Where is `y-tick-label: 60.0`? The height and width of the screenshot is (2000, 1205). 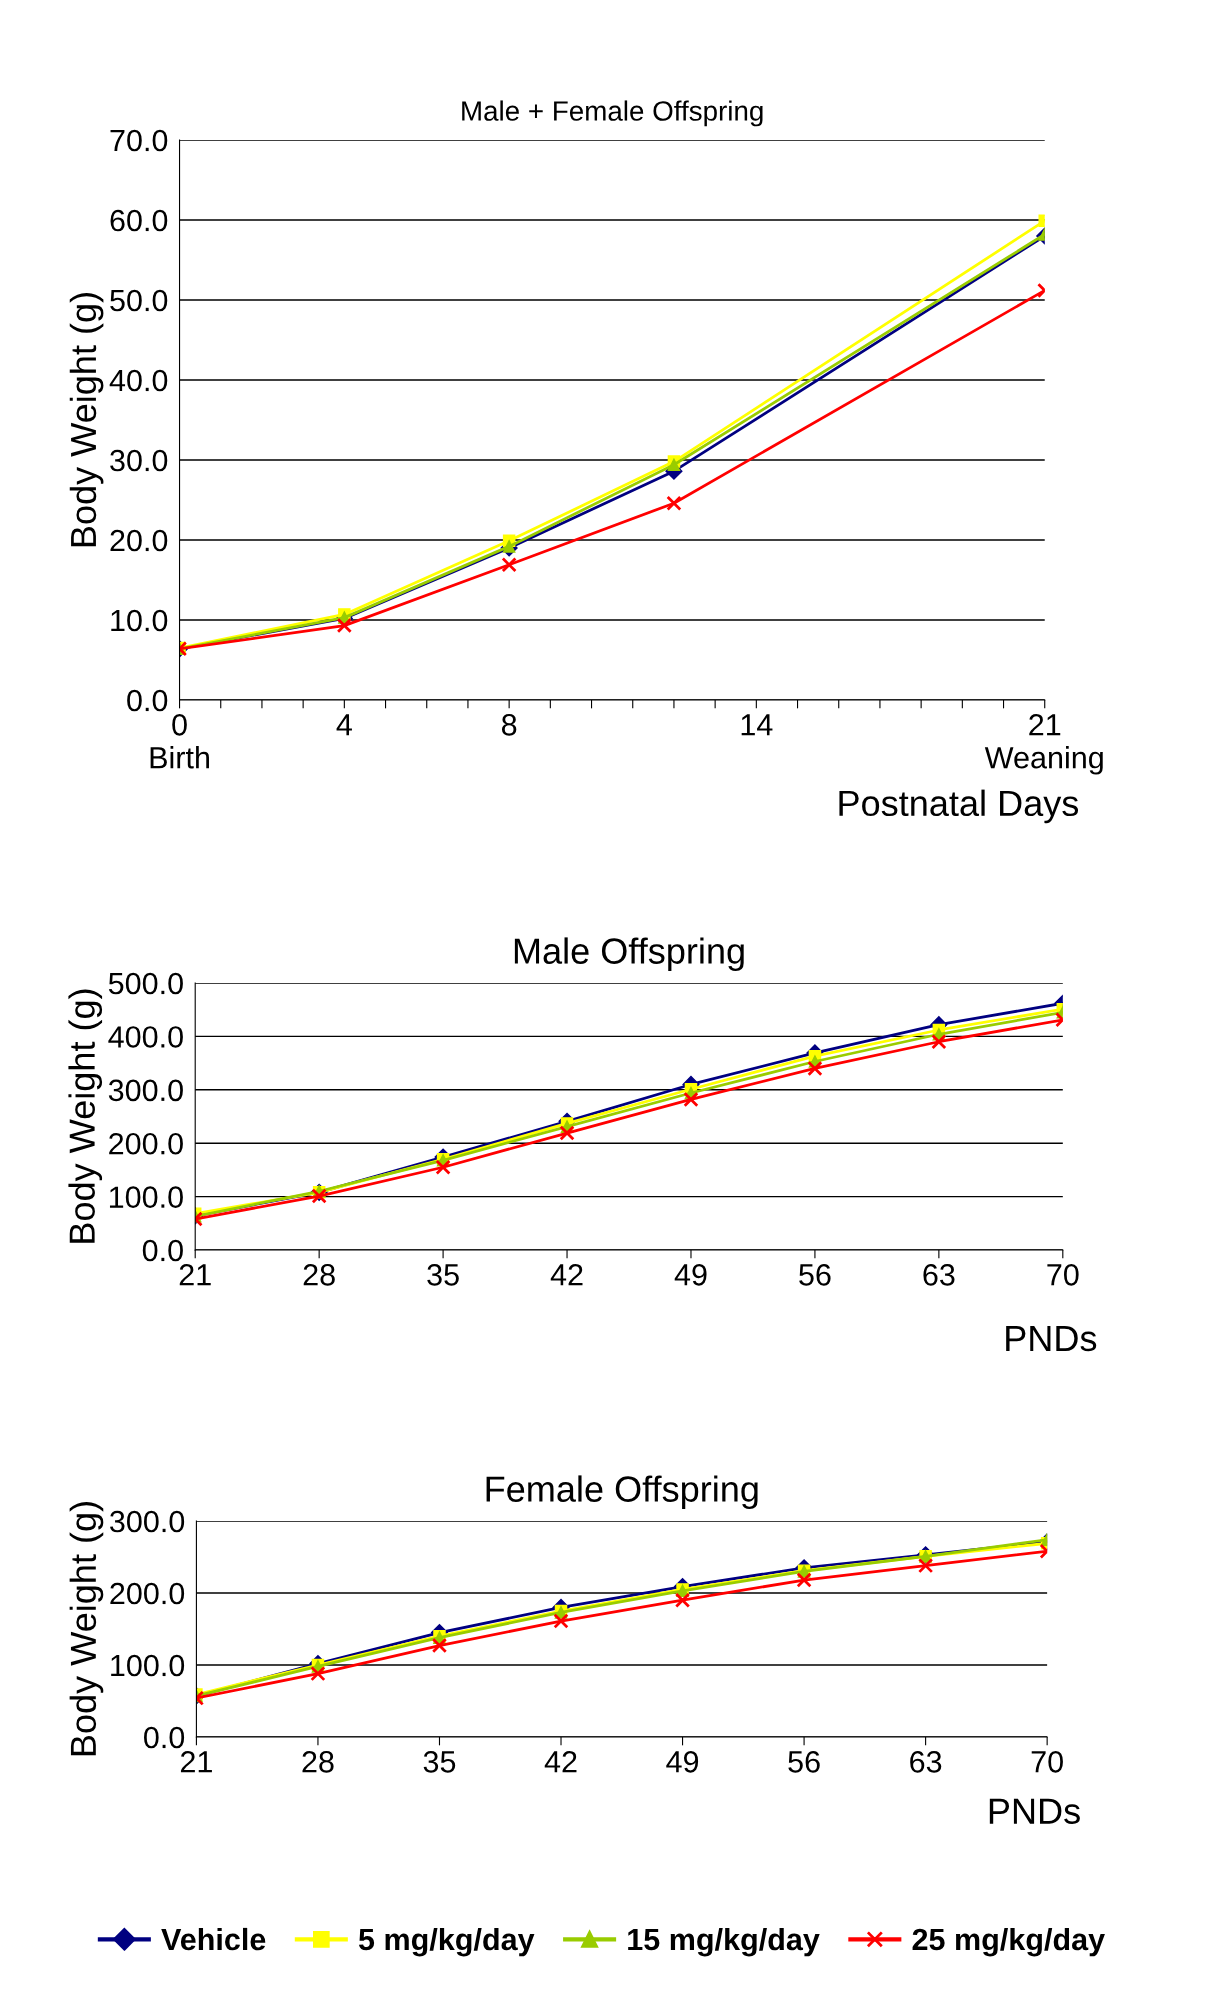 y-tick-label: 60.0 is located at coordinates (139, 220).